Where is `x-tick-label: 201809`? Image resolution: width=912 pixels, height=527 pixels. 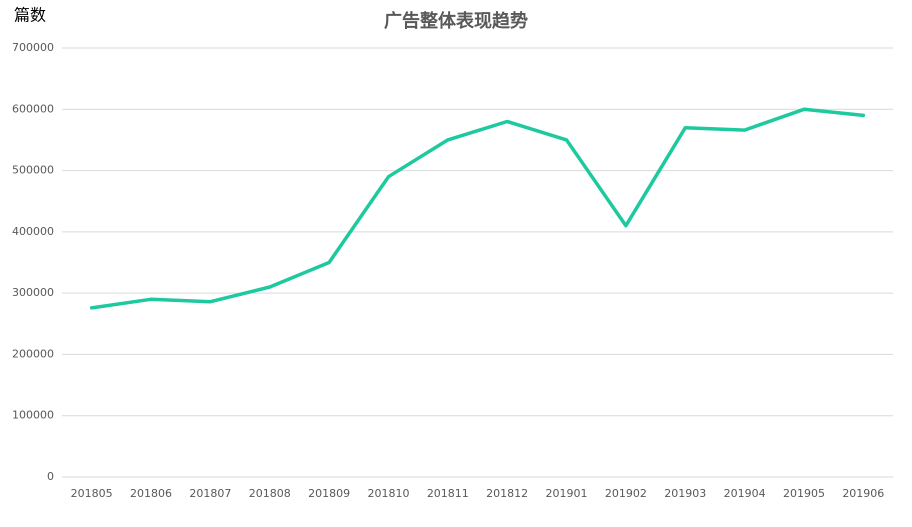
x-tick-label: 201809 is located at coordinates (329, 493).